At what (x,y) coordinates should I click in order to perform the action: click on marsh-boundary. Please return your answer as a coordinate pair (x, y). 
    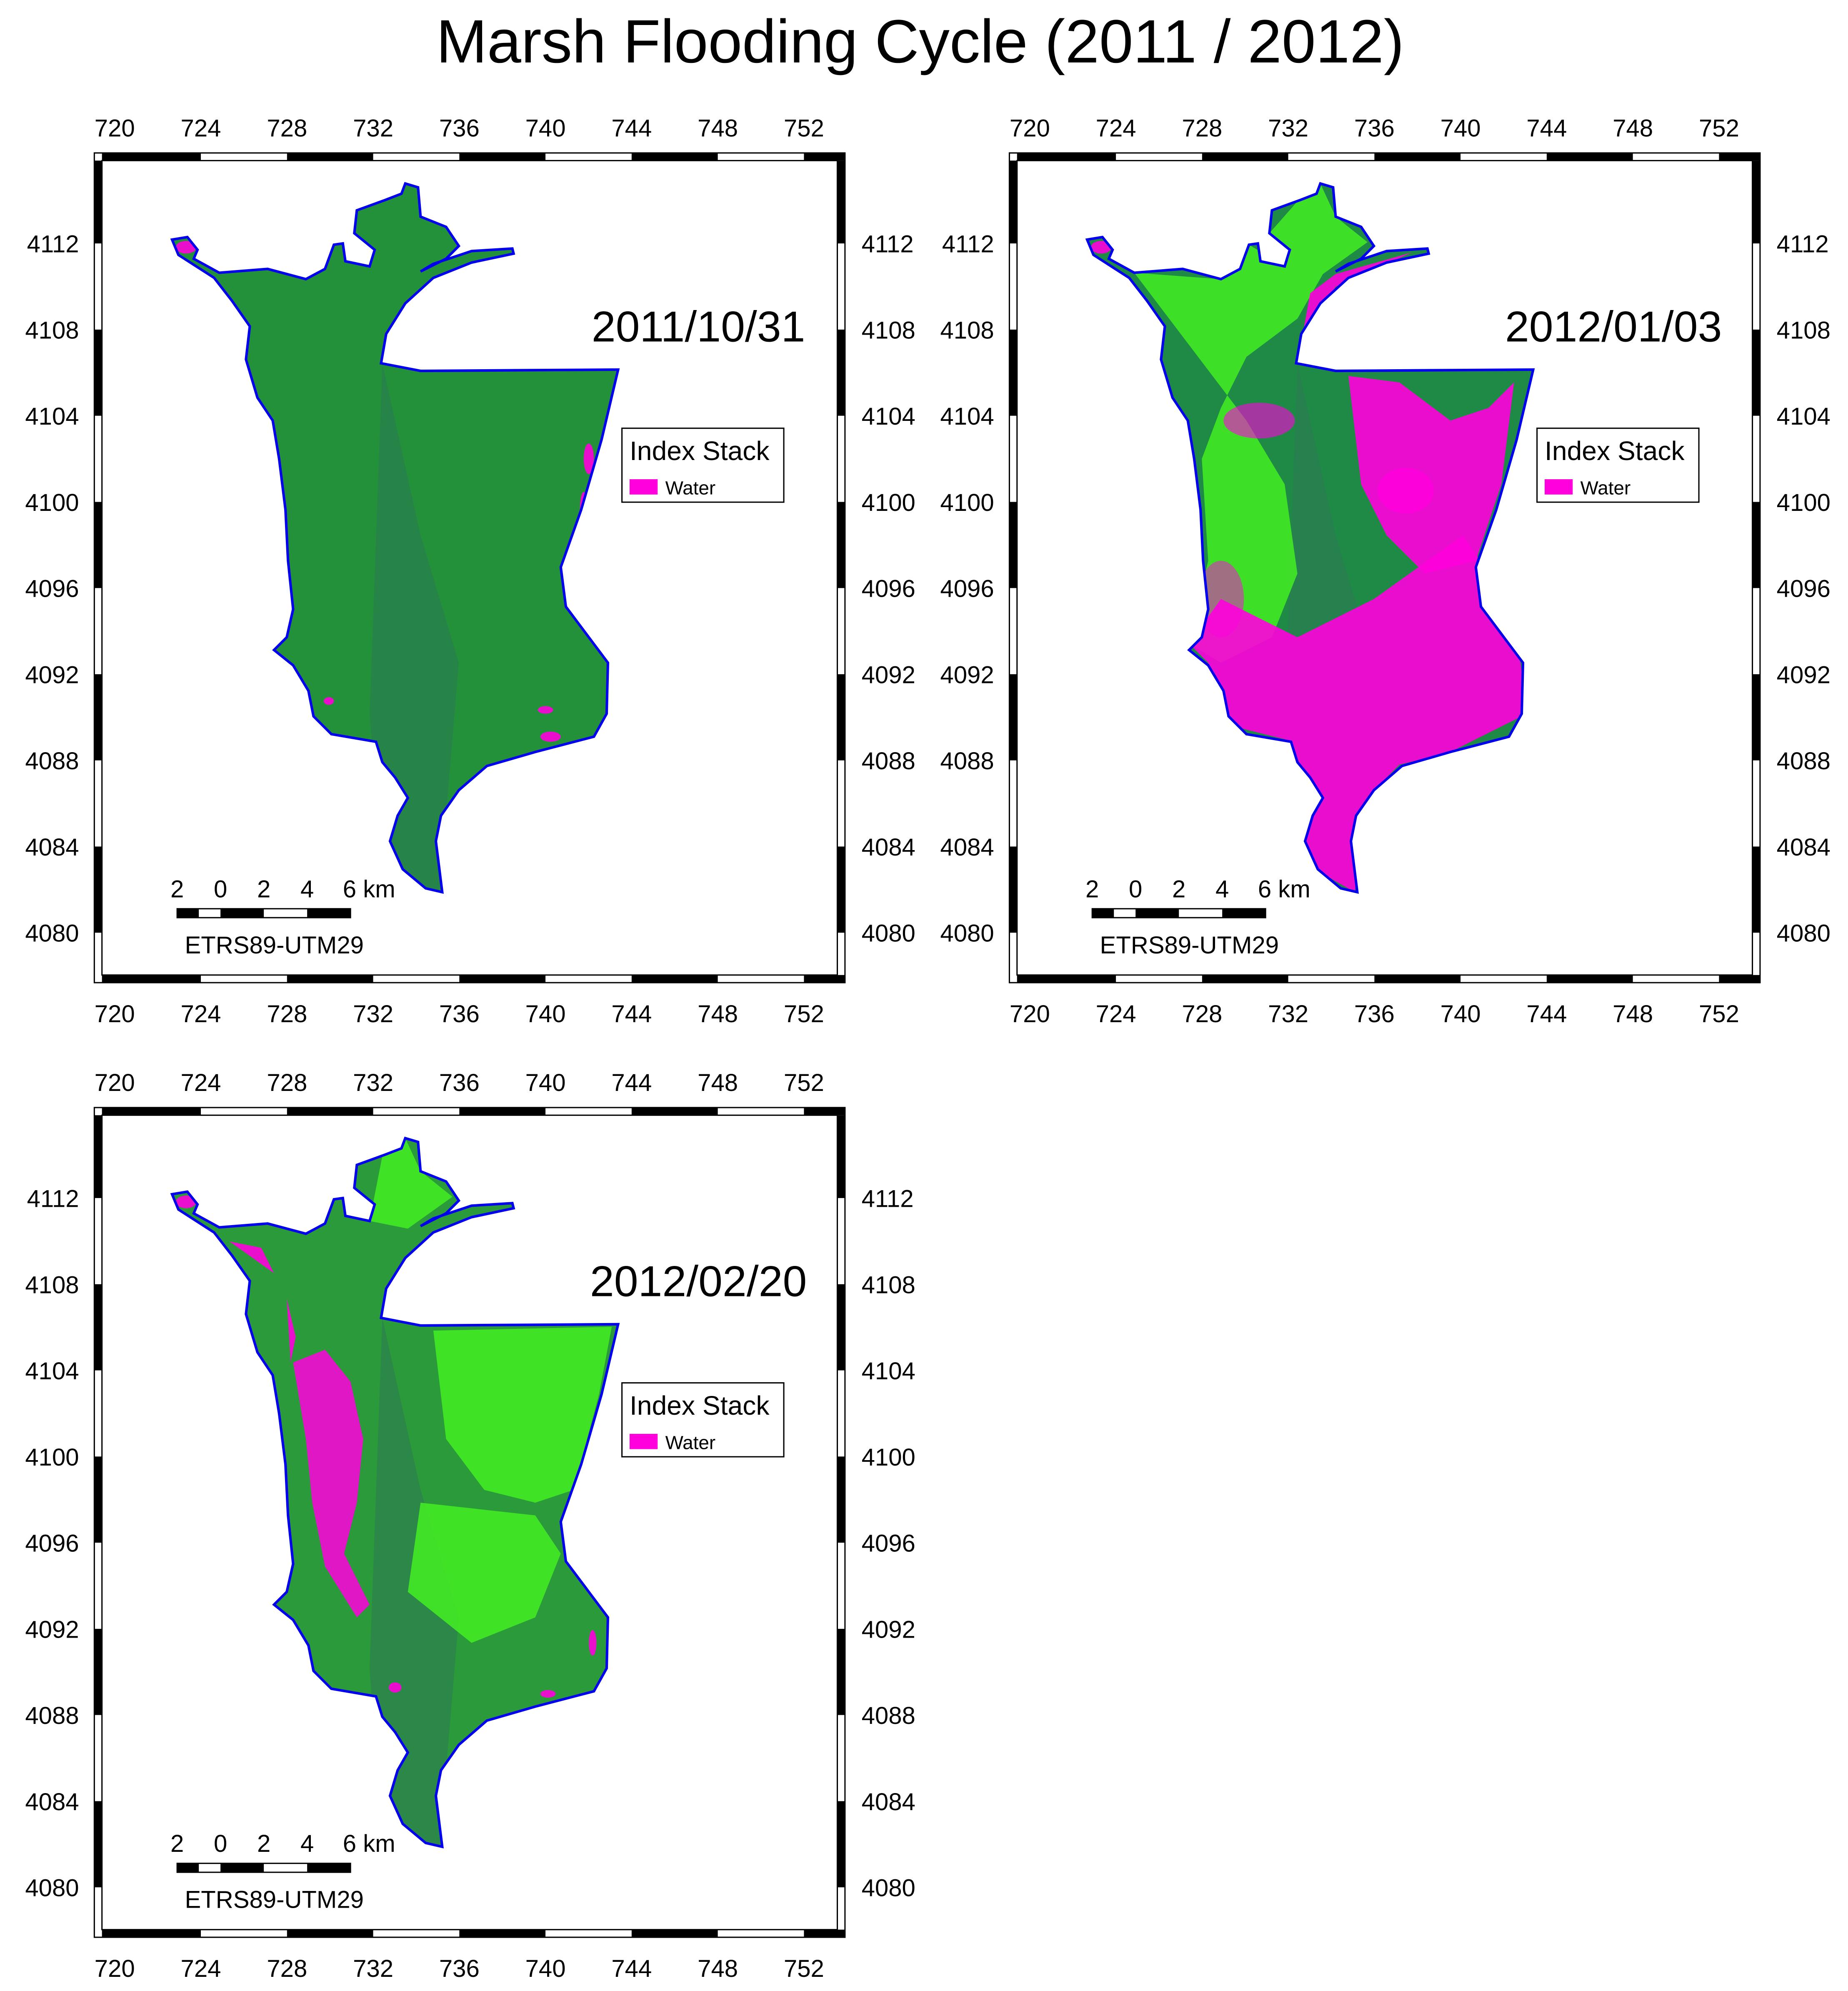
    Looking at the image, I should click on (1310, 538).